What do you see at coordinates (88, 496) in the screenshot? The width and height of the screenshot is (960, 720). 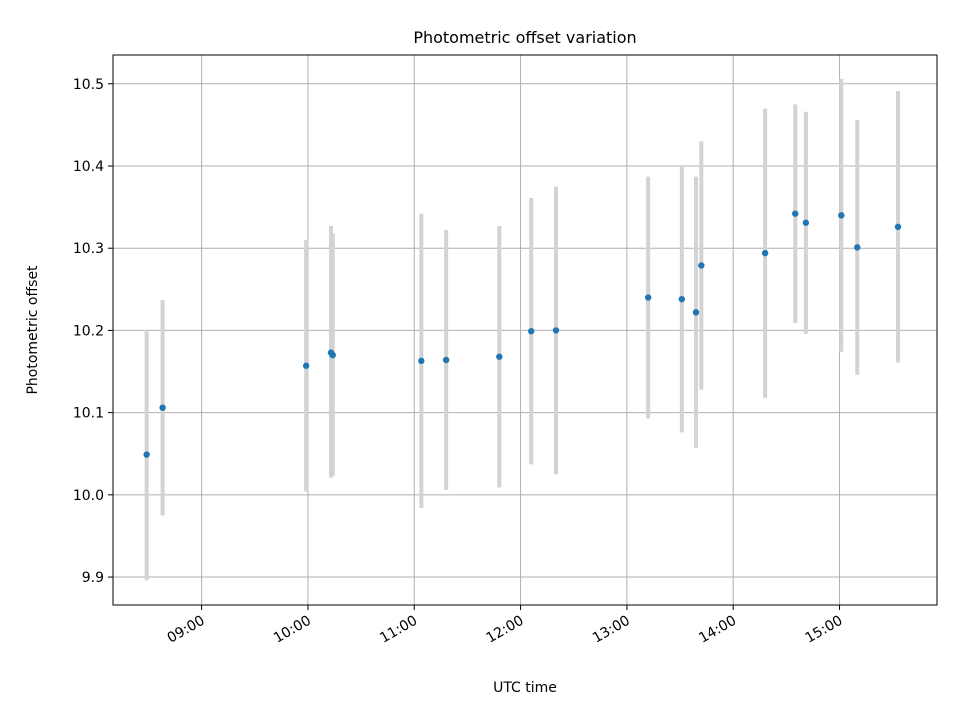 I see `y-tick-label: 10.0` at bounding box center [88, 496].